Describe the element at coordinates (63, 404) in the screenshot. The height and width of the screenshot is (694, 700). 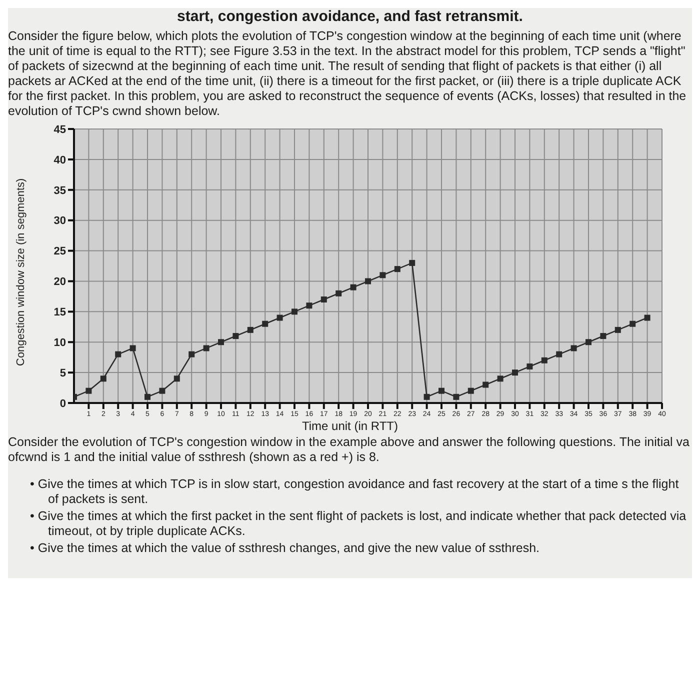
I see `y-tick-label: 0` at that location.